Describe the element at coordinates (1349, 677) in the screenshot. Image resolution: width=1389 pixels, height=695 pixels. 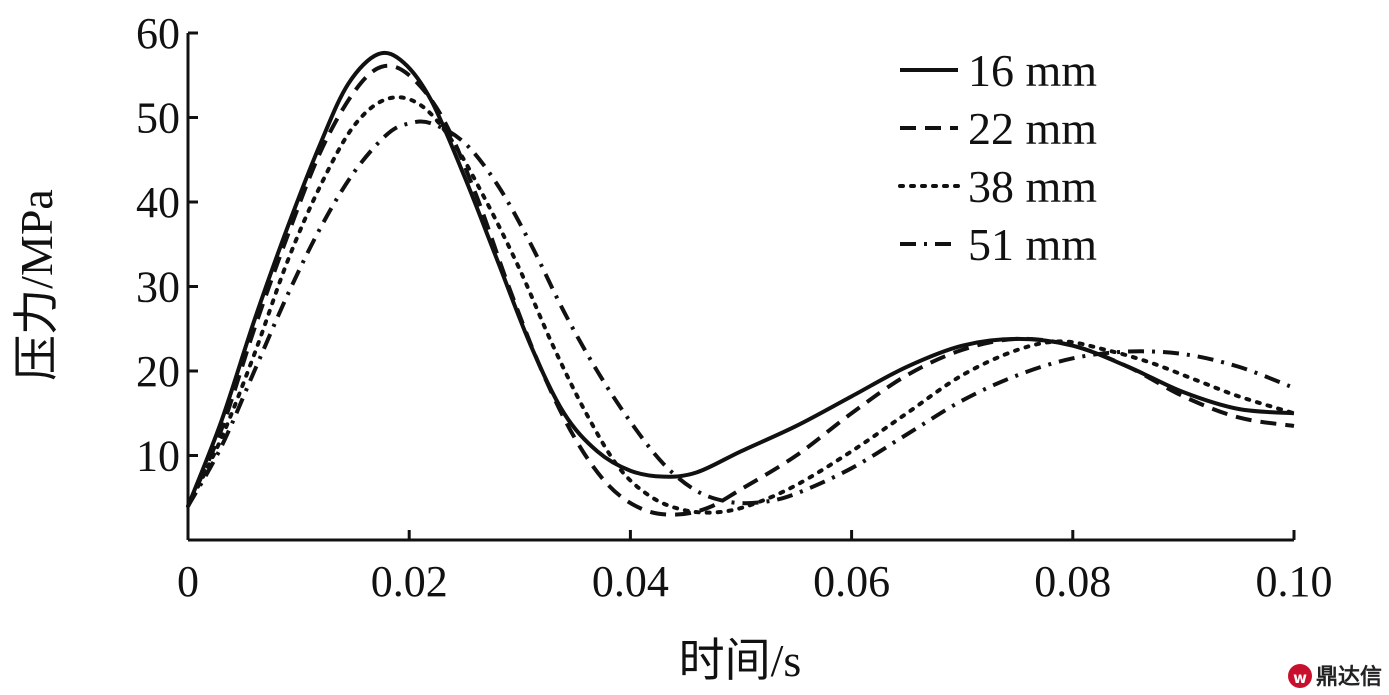
I see `watermark-text: 鼎达信` at that location.